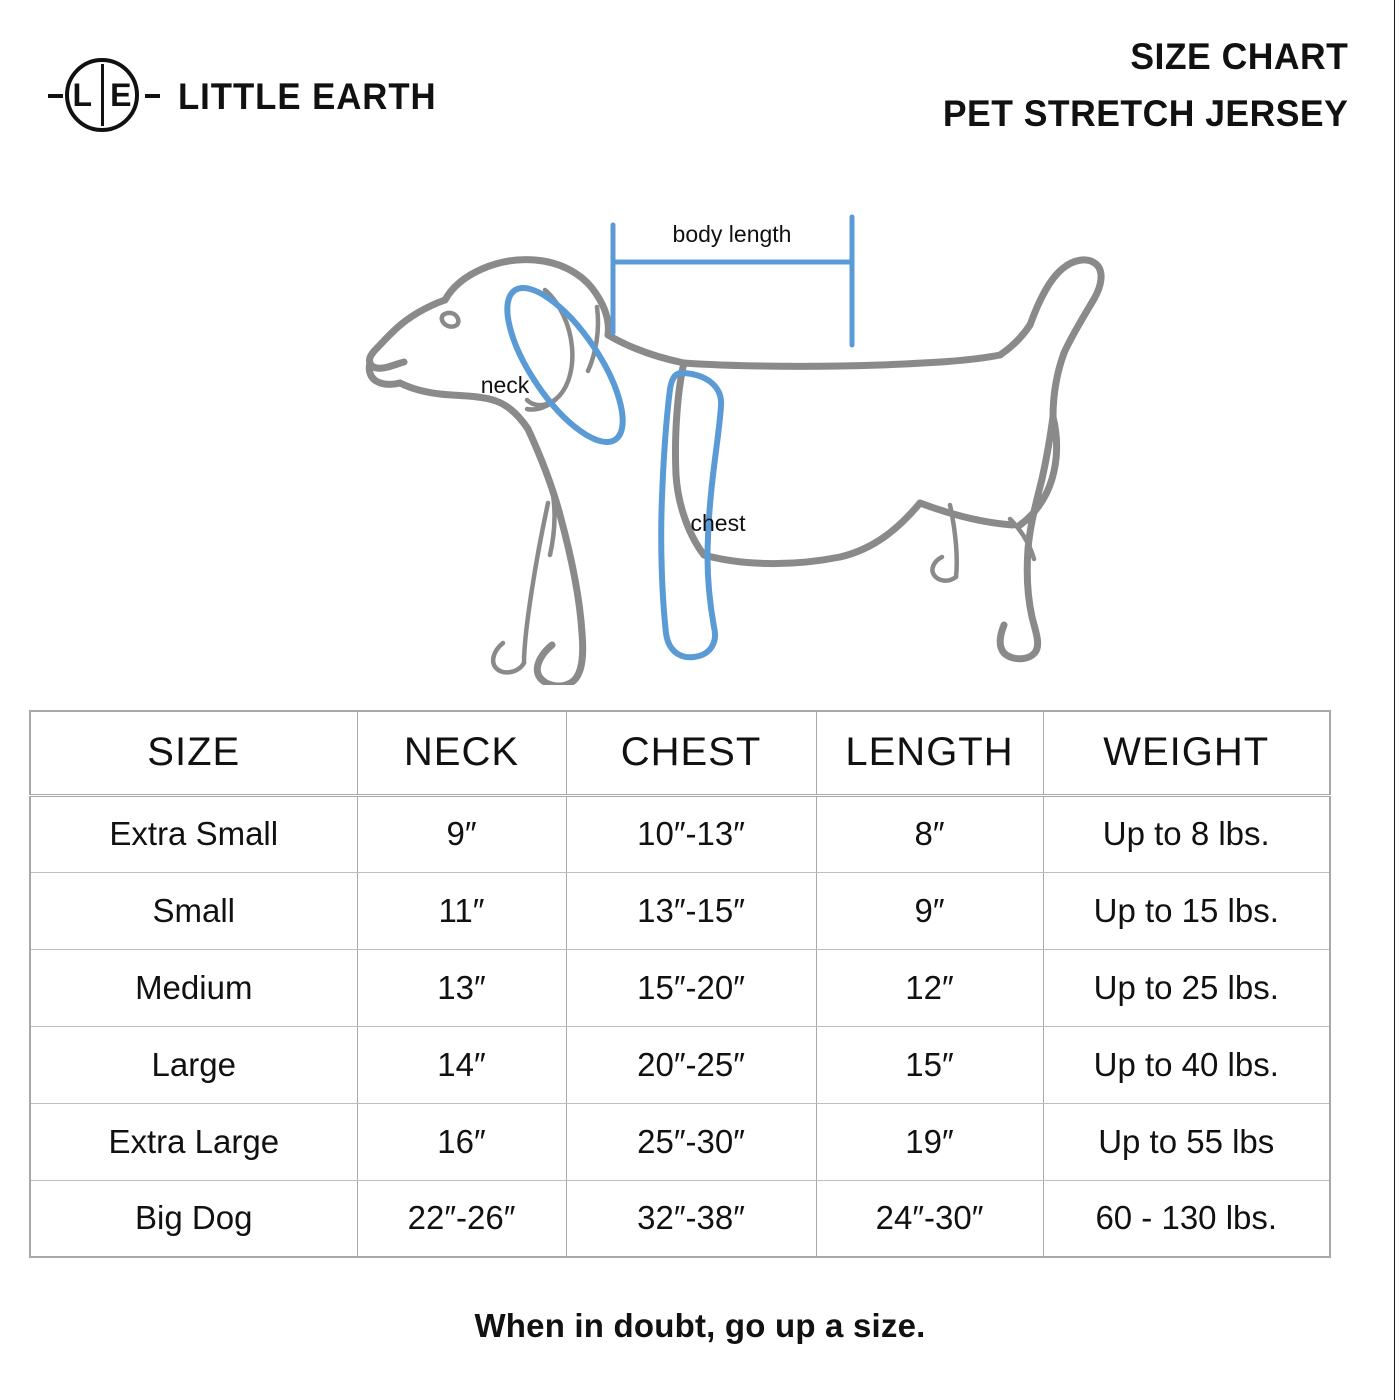 This screenshot has width=1400, height=1400. I want to click on cell-neck: 11″, so click(461, 911).